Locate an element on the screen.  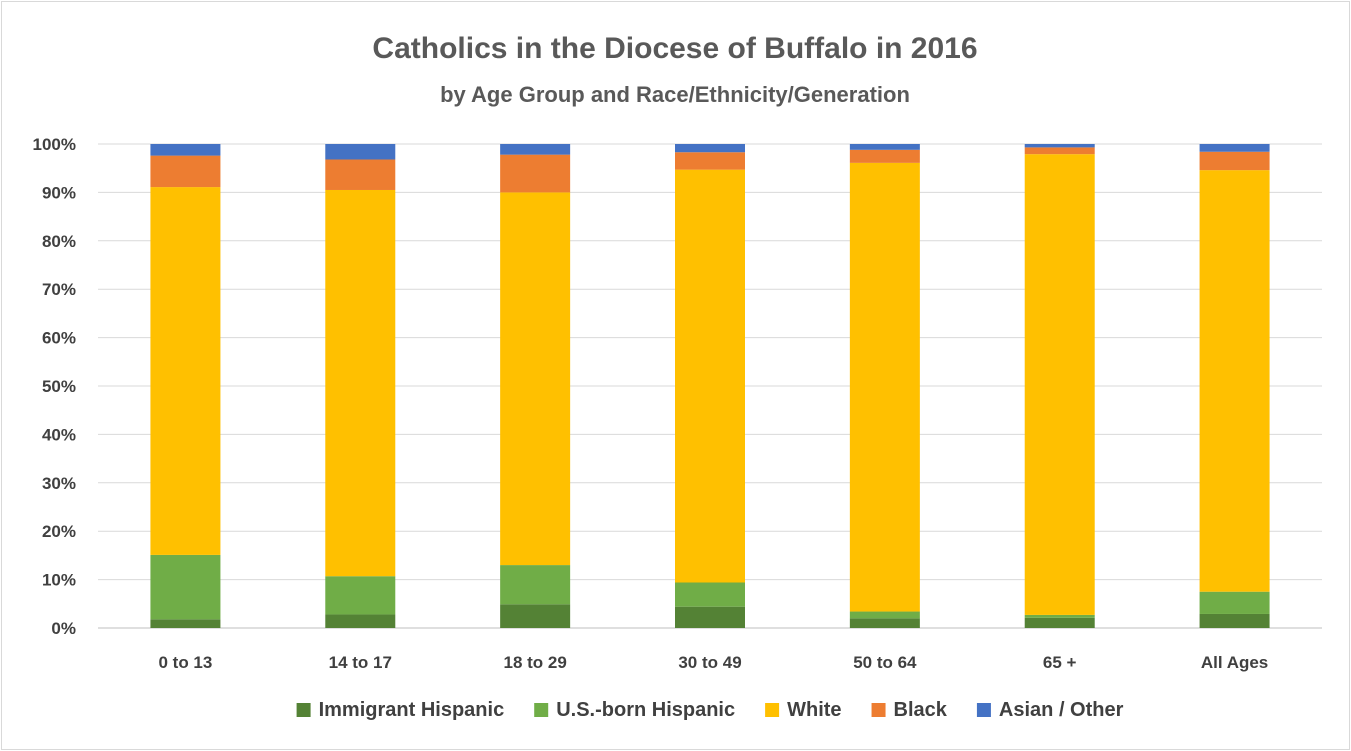
legend-item: Asian / Other is located at coordinates (1050, 710).